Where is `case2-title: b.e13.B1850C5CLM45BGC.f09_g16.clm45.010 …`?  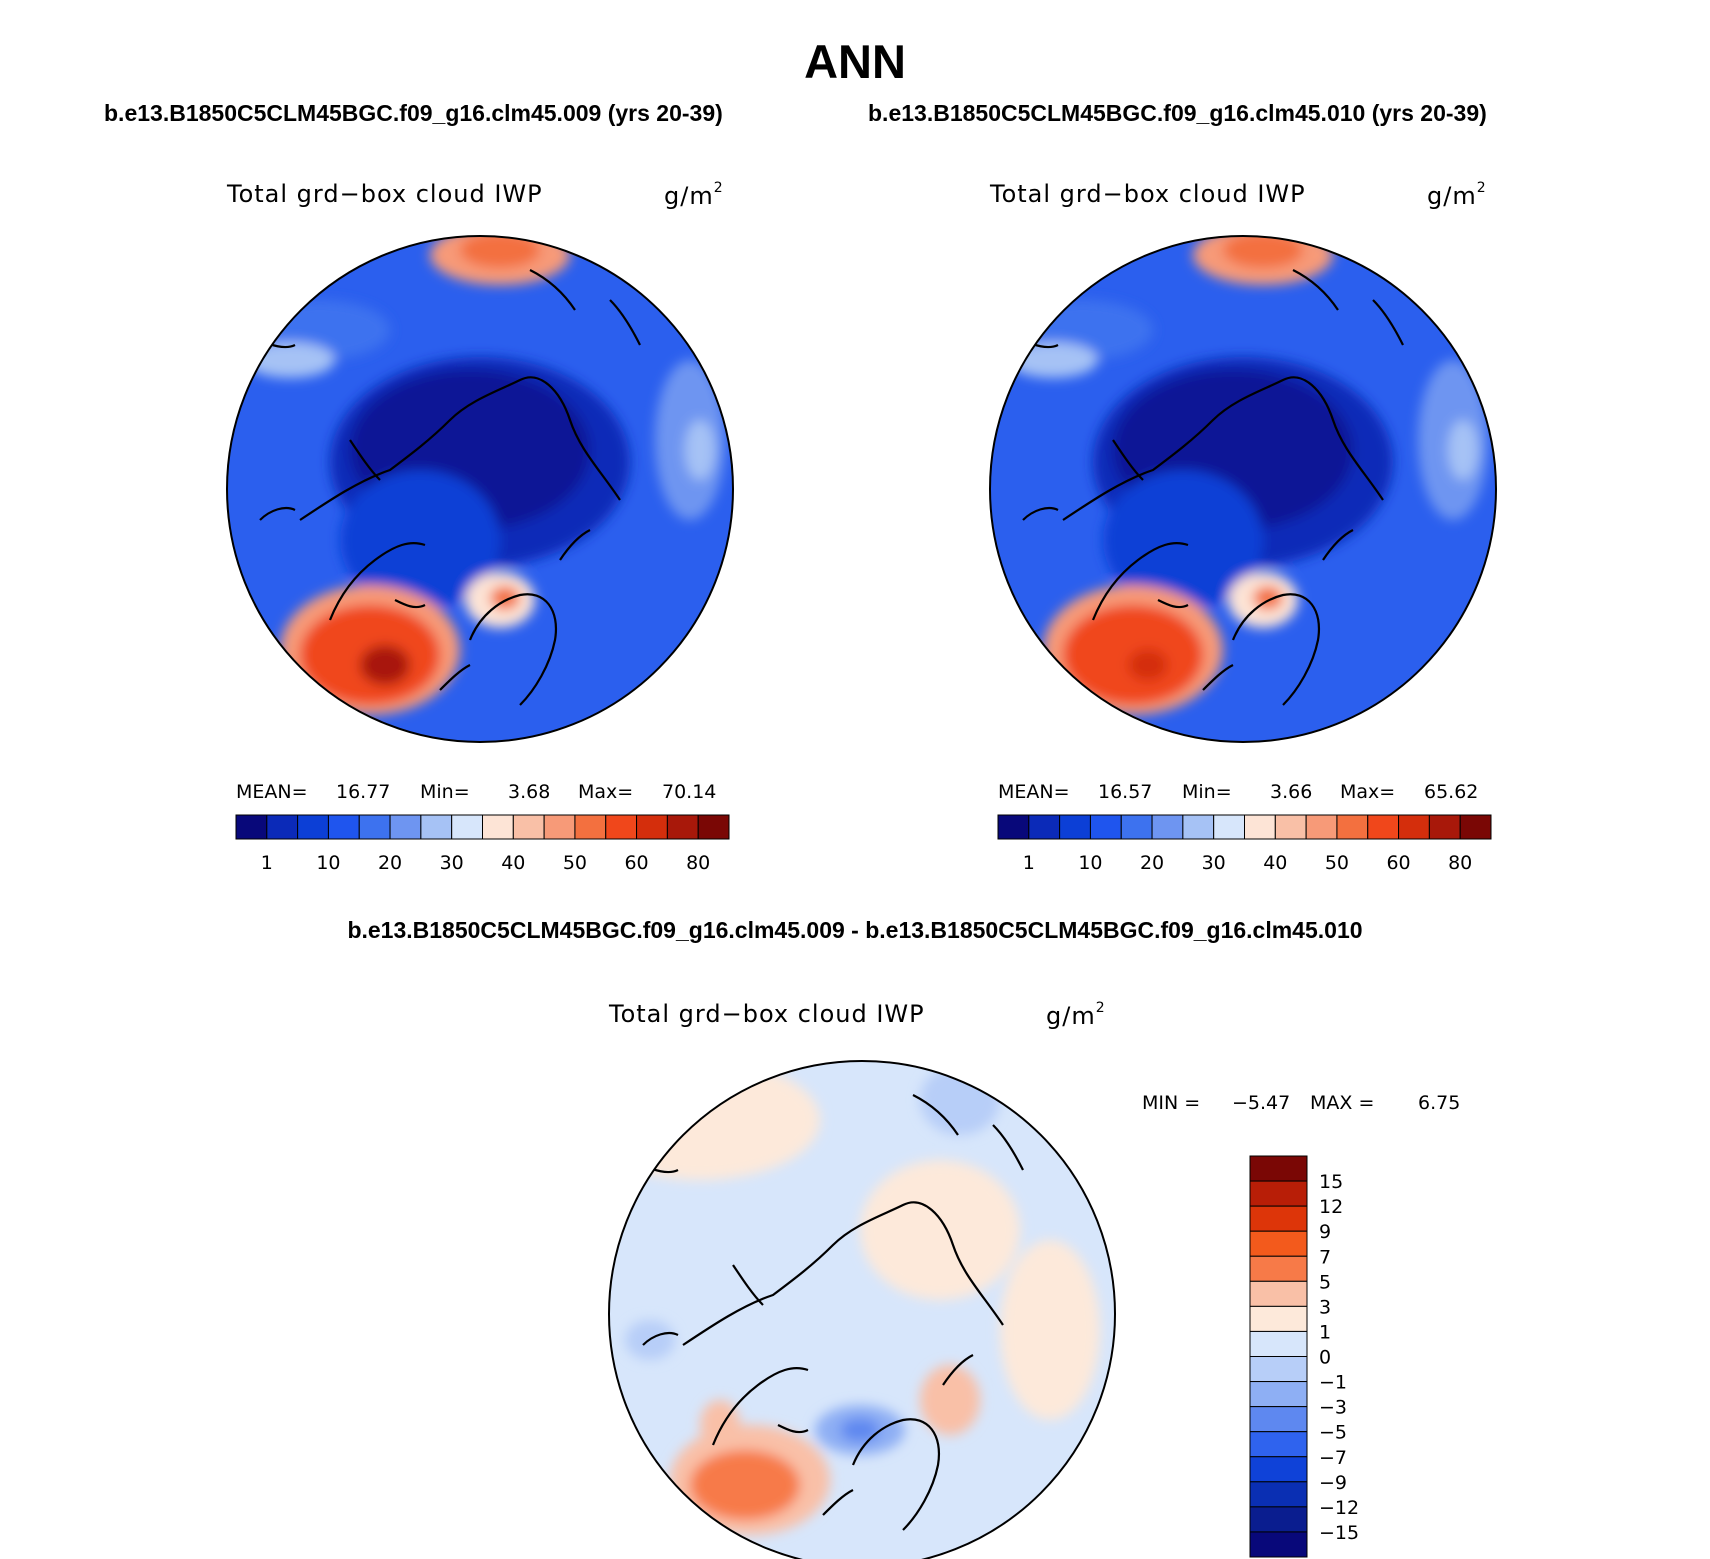 case2-title: b.e13.B1850C5CLM45BGC.f09_g16.clm45.010 … is located at coordinates (1177, 113).